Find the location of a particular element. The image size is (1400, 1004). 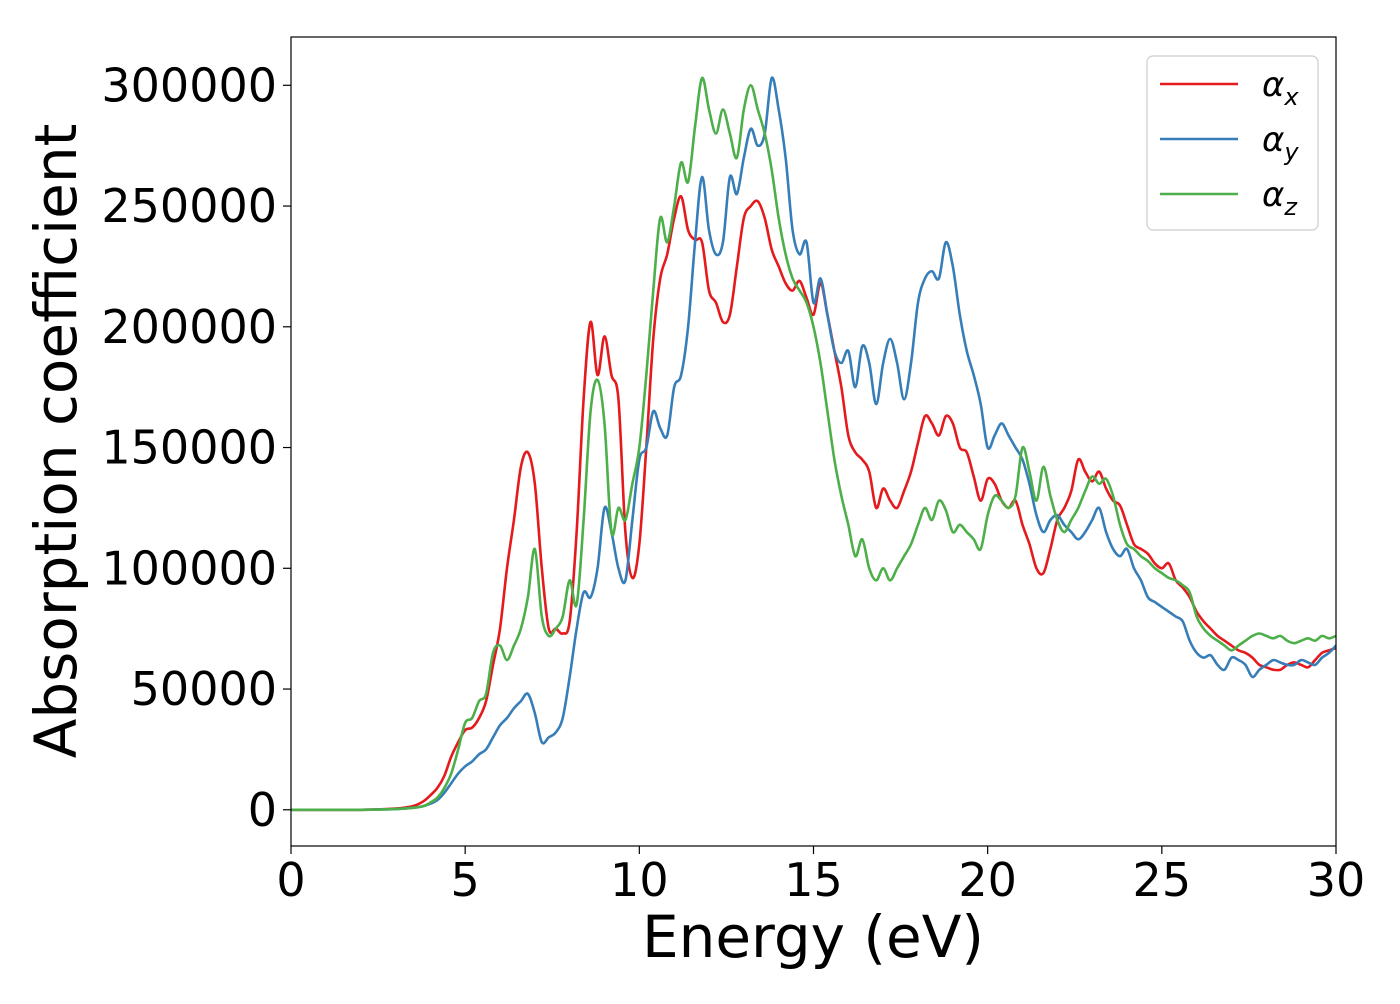

x-tick-label: 5 is located at coordinates (465, 880).